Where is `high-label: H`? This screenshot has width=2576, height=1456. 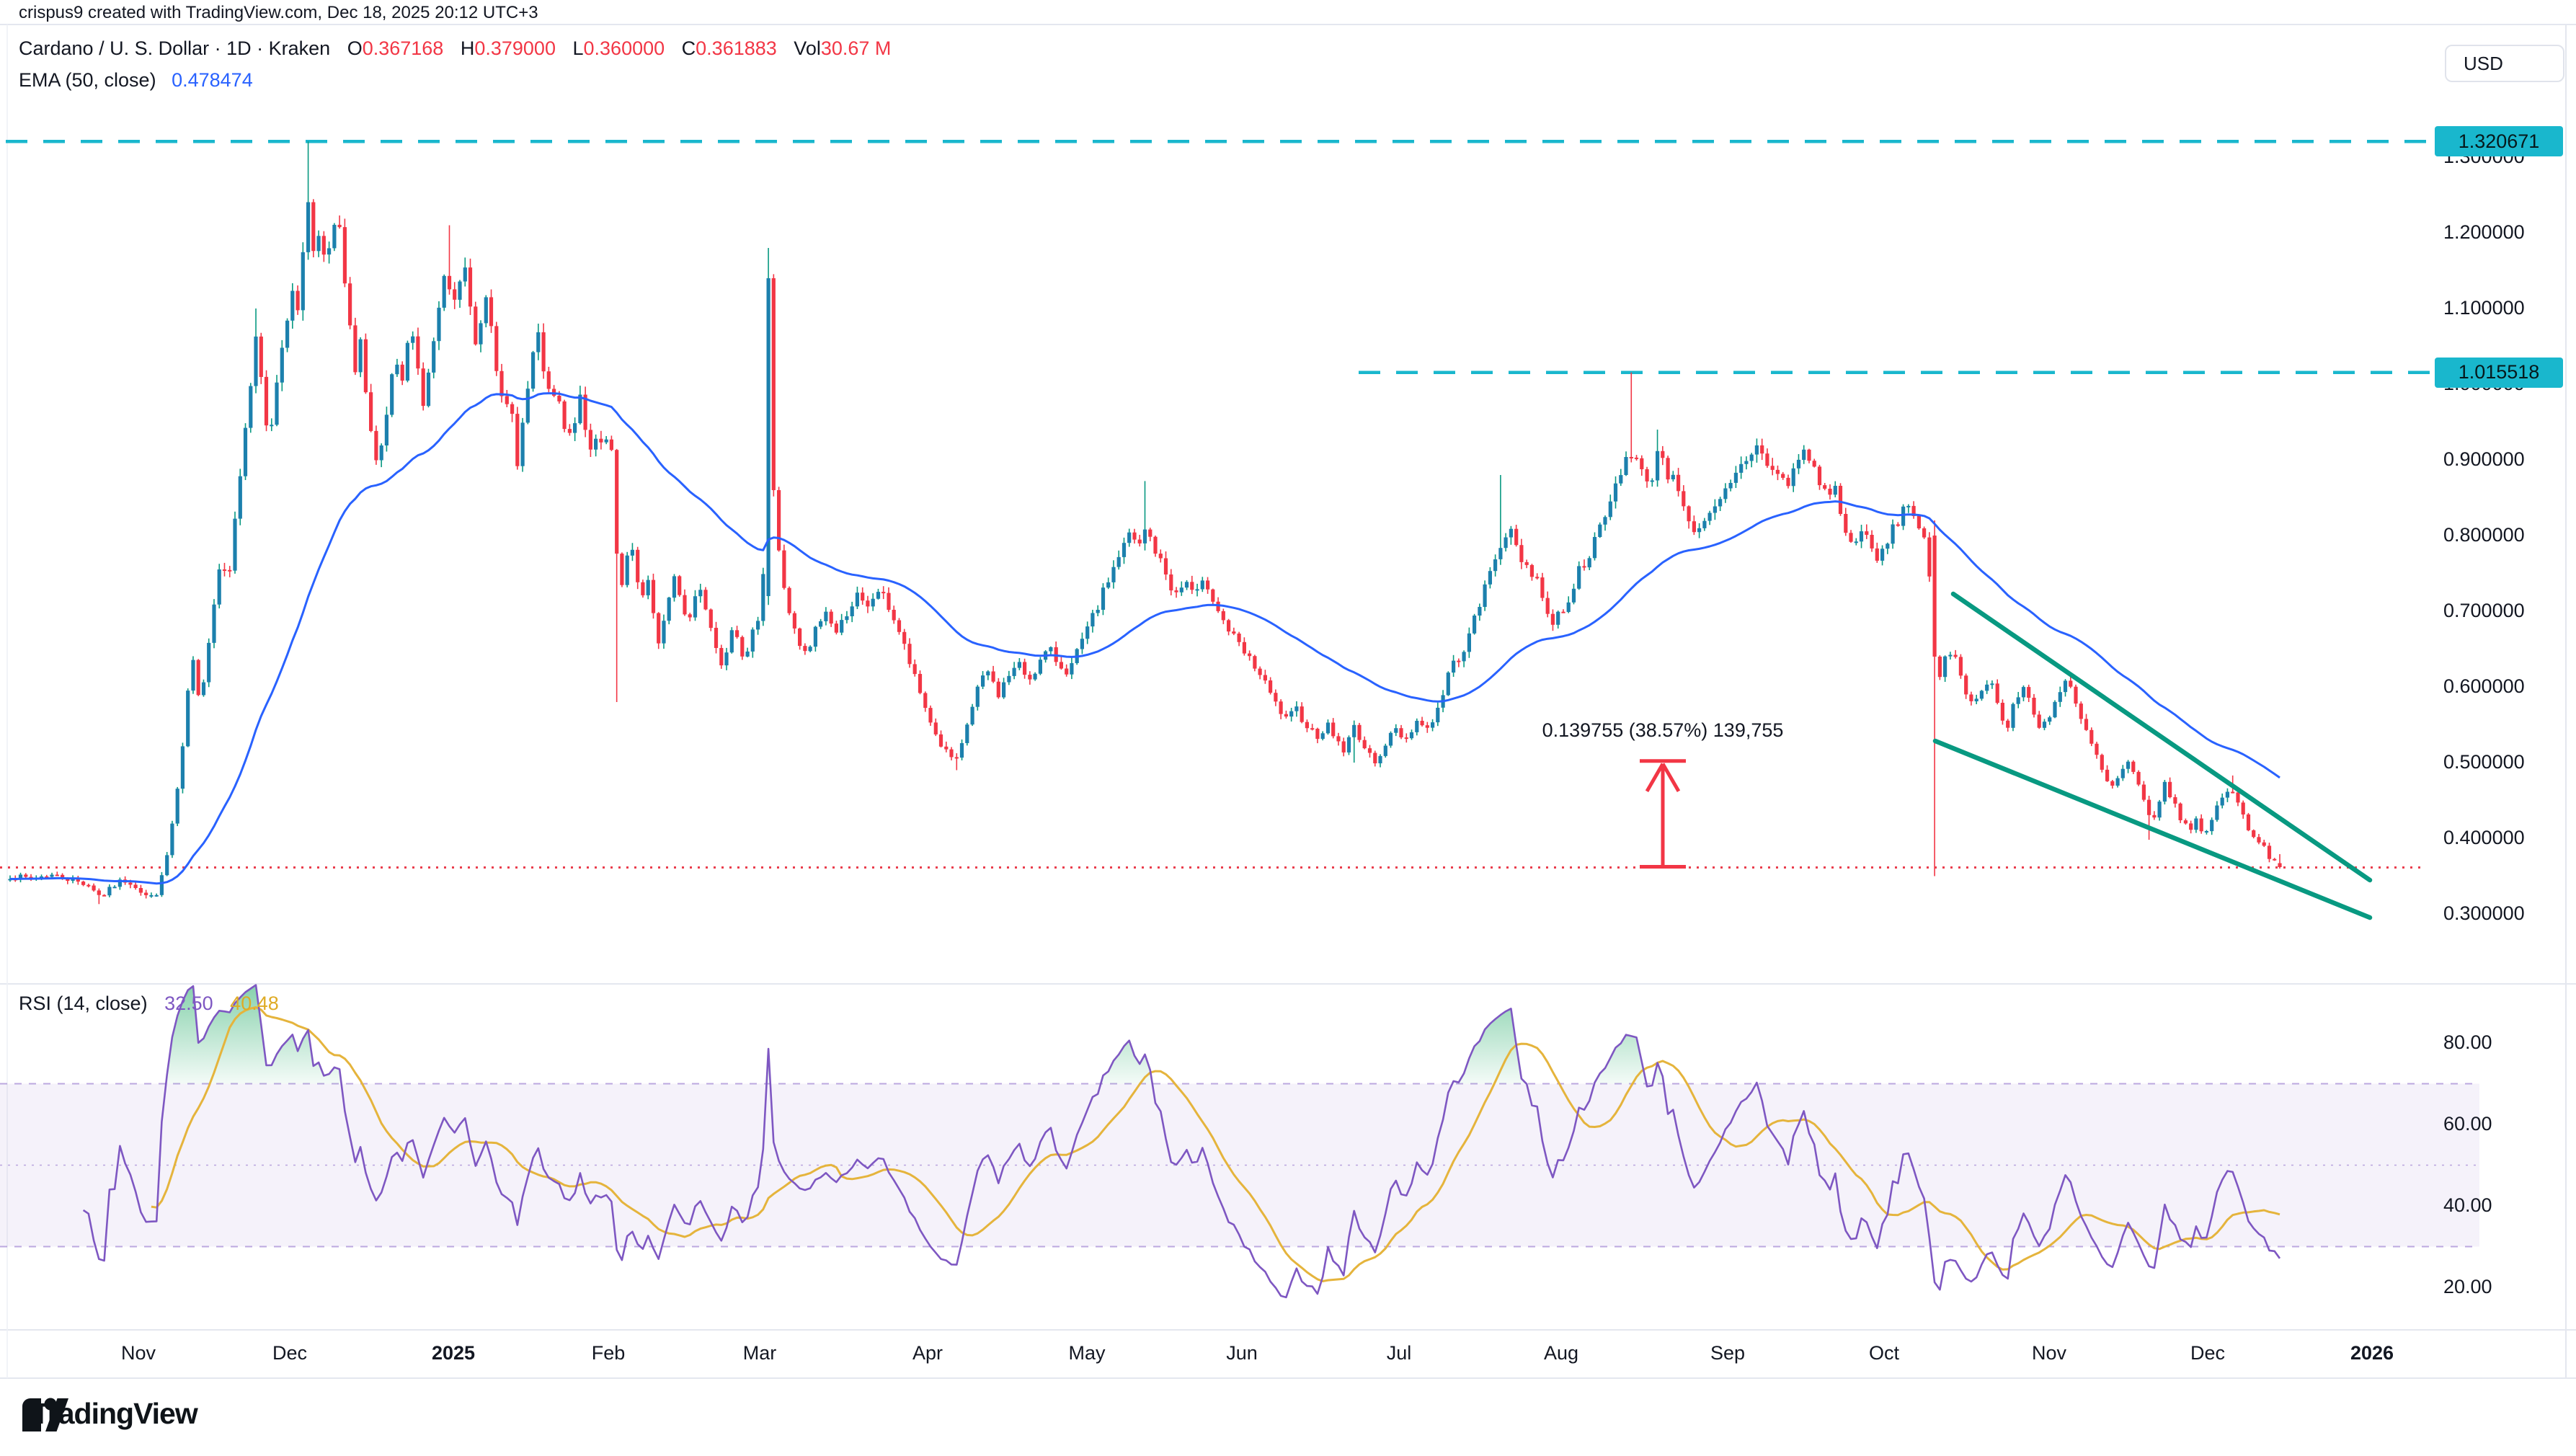 high-label: H is located at coordinates (467, 48).